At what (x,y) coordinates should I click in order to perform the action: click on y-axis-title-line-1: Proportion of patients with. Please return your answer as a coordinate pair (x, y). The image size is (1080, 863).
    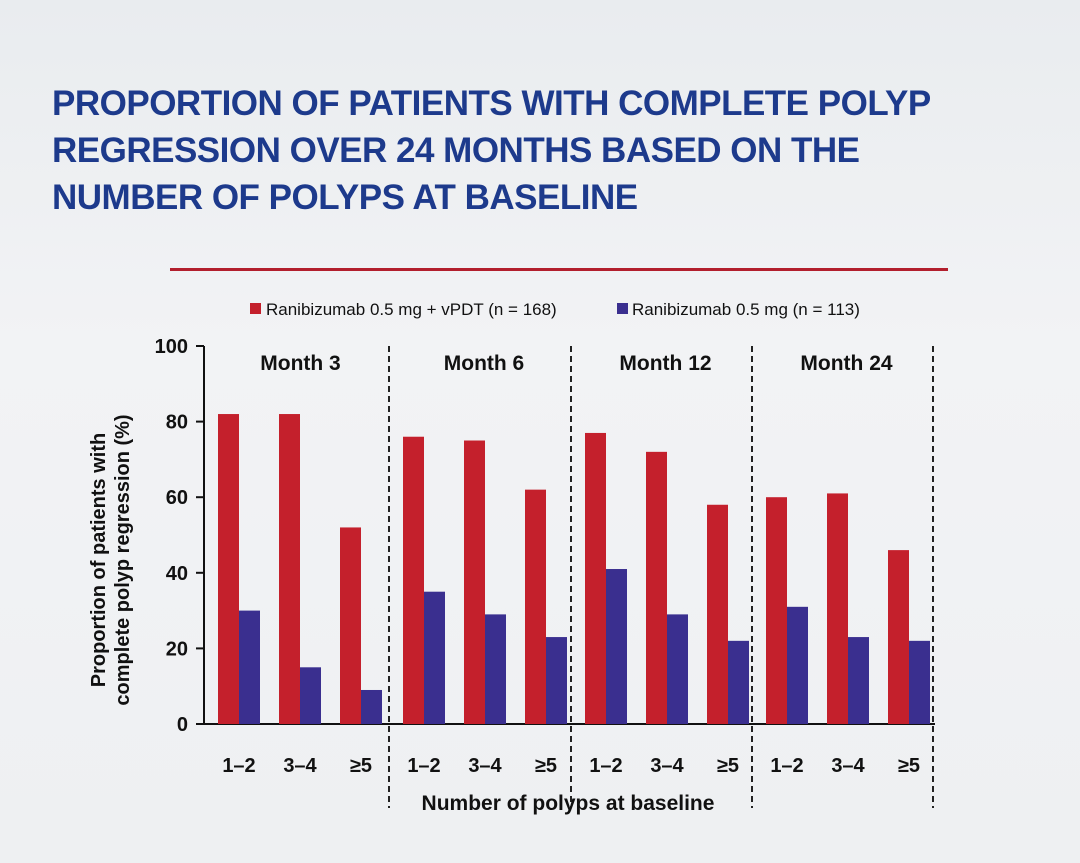
    Looking at the image, I should click on (99, 560).